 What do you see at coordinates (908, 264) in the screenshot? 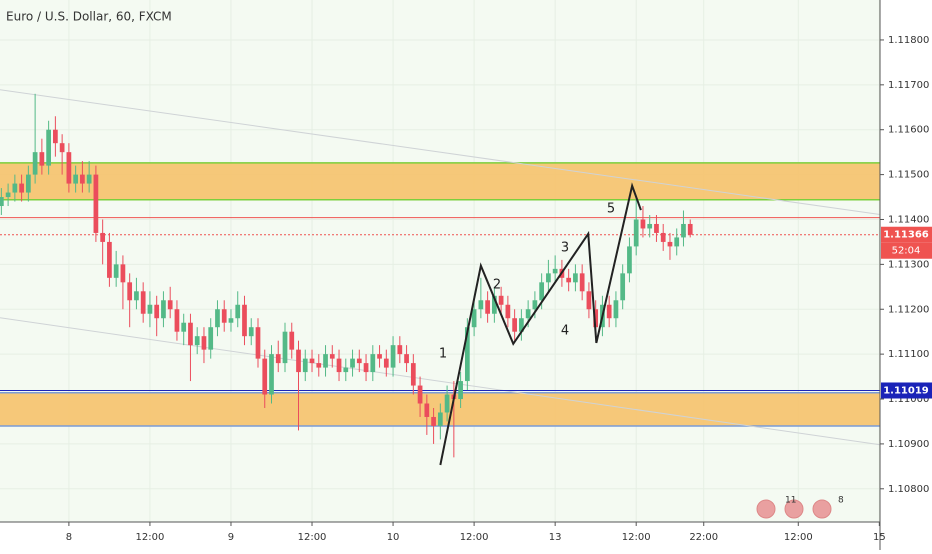
I see `y-tick-label: 1.11300` at bounding box center [908, 264].